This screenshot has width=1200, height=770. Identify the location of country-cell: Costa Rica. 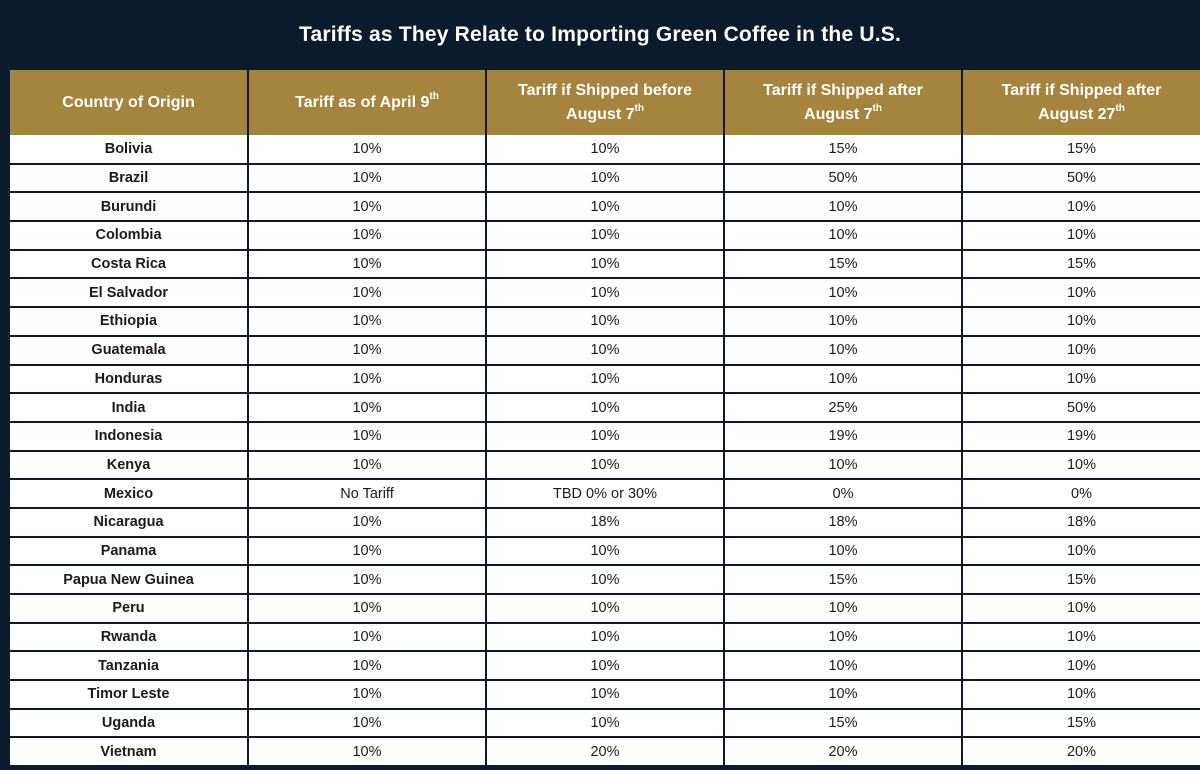
(129, 264).